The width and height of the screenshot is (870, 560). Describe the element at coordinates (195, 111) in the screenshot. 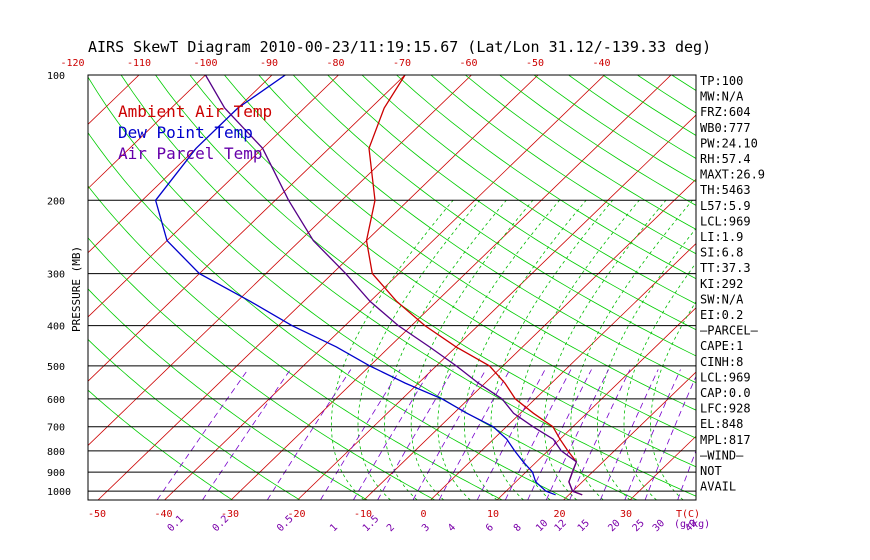

I see `legend-ambient: Ambient Air Temp` at that location.